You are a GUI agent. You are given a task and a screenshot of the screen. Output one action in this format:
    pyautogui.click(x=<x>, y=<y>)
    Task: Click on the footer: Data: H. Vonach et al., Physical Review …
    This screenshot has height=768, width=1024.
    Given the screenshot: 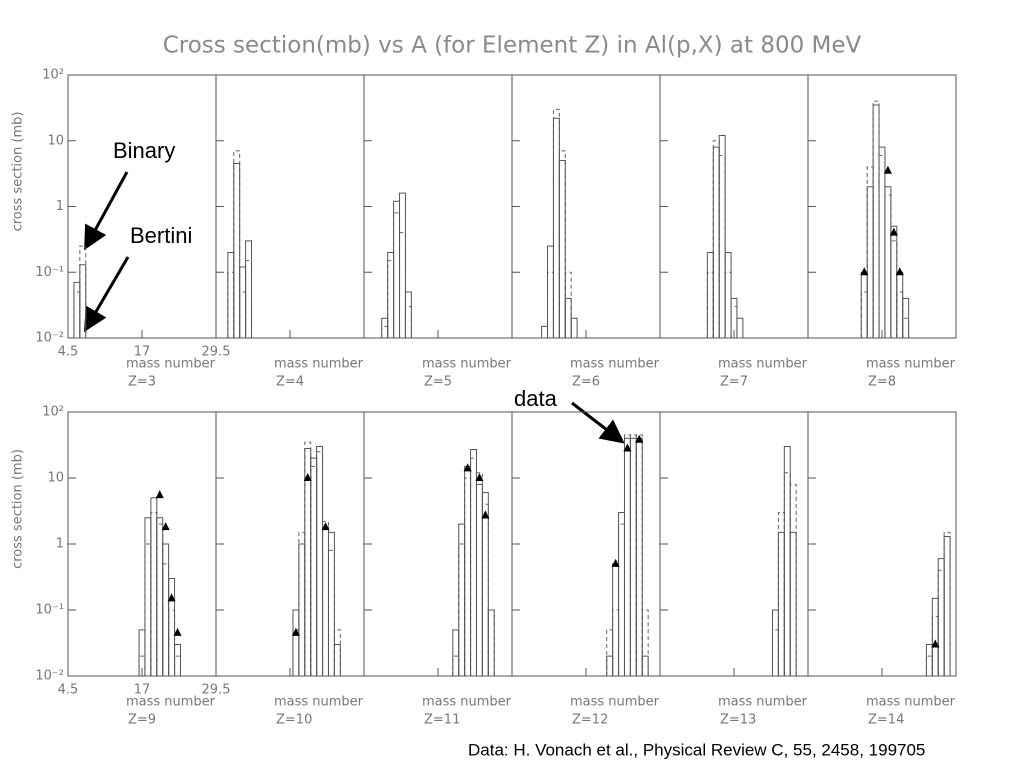 What is the action you would take?
    pyautogui.click(x=696, y=749)
    